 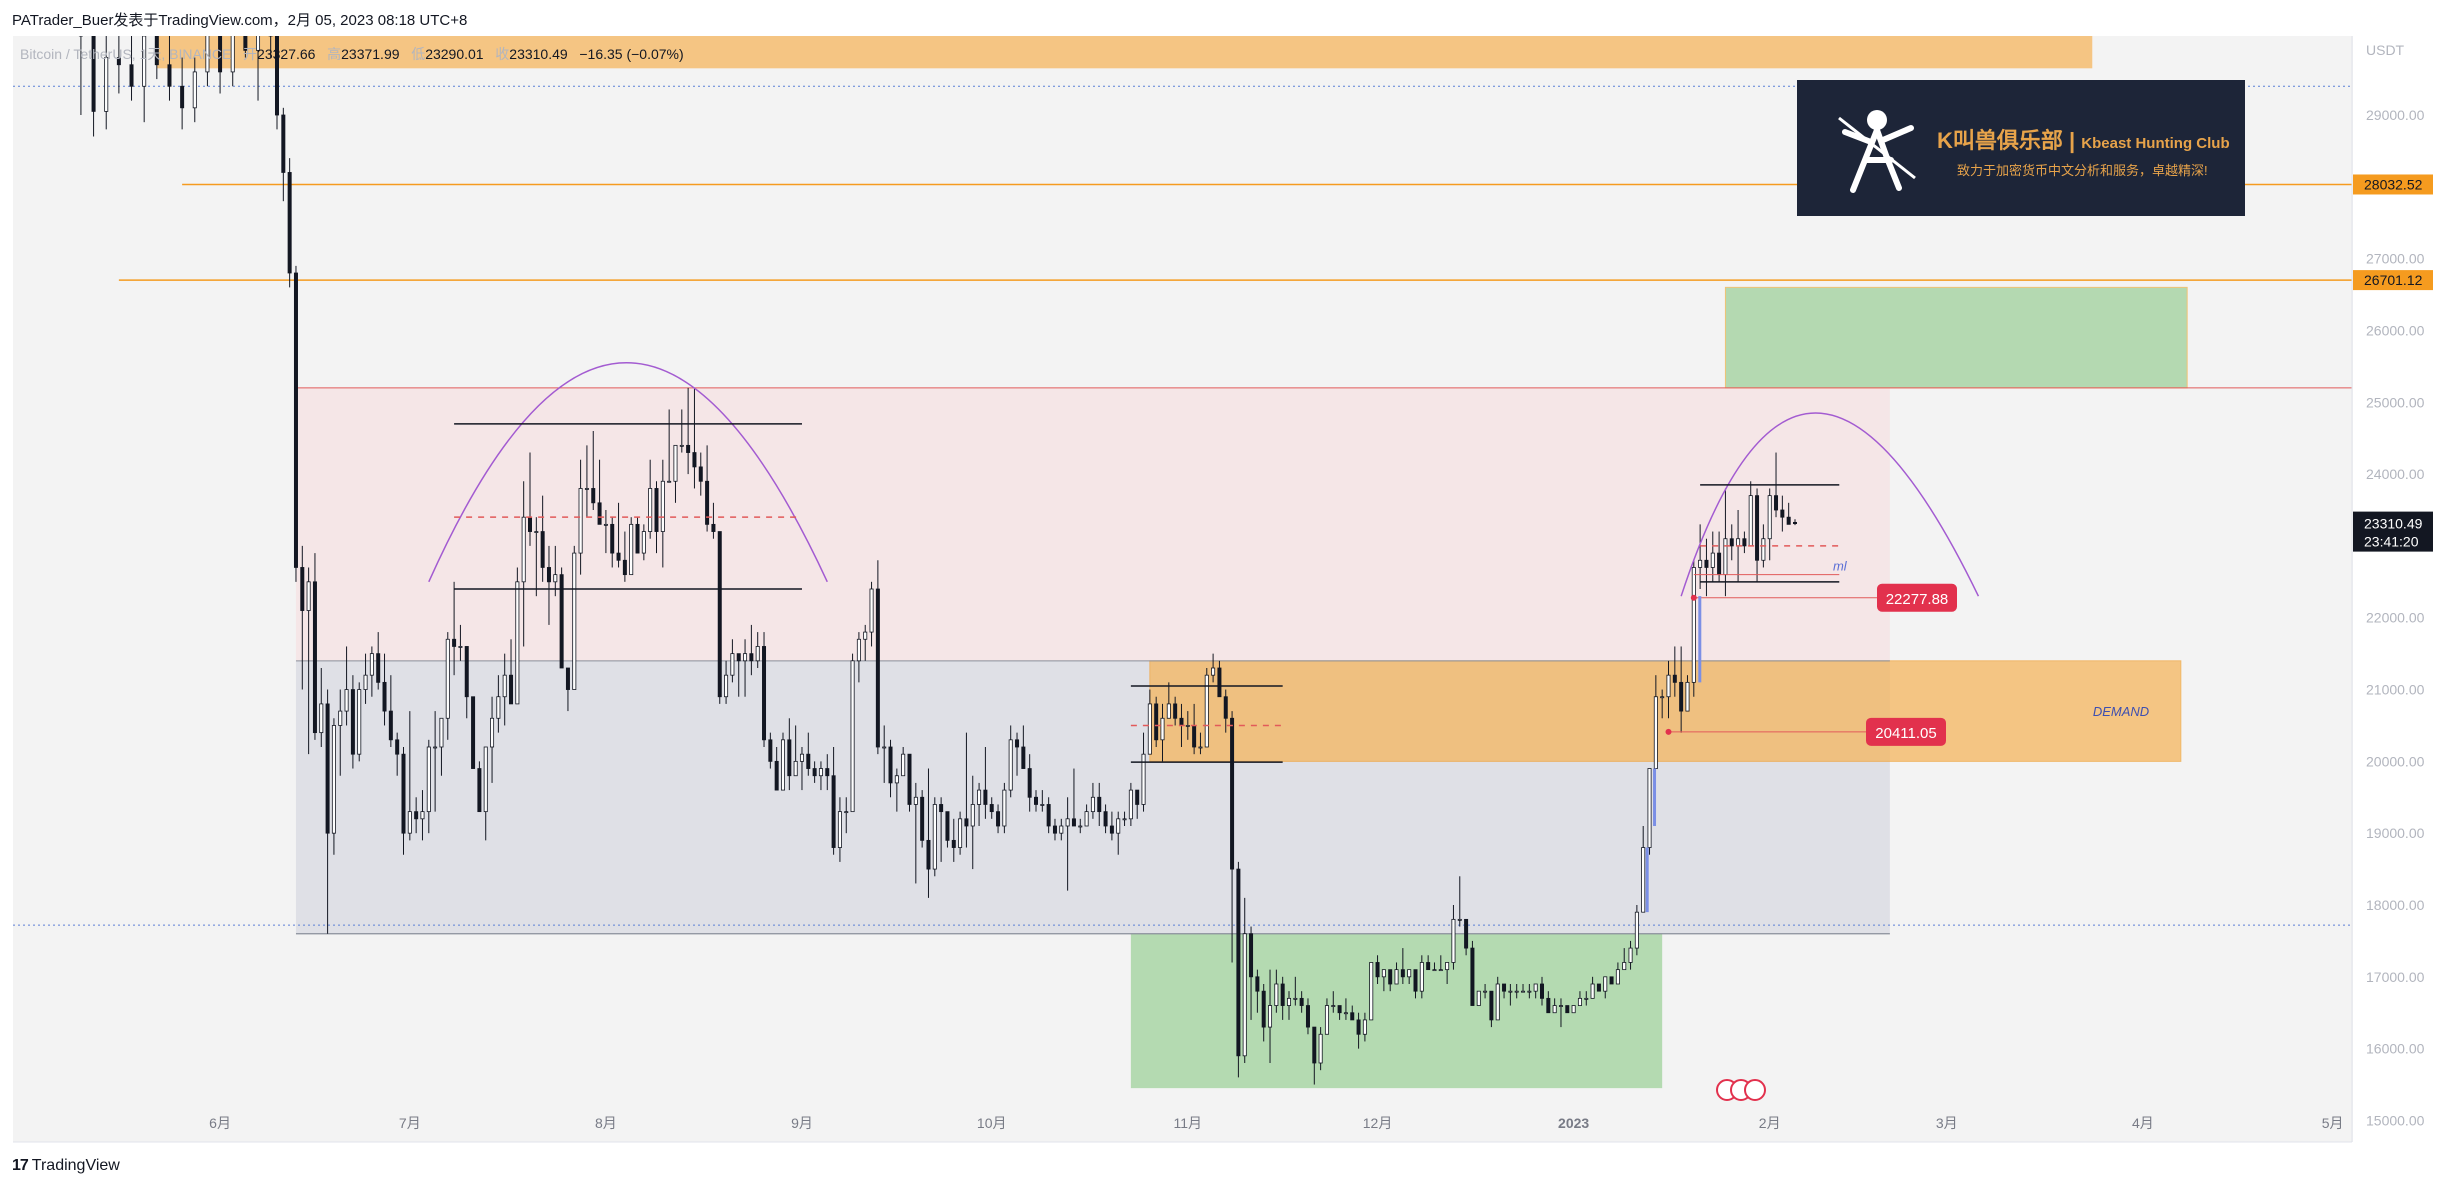 What do you see at coordinates (2395, 402) in the screenshot?
I see `price-tick-label: 25000.00` at bounding box center [2395, 402].